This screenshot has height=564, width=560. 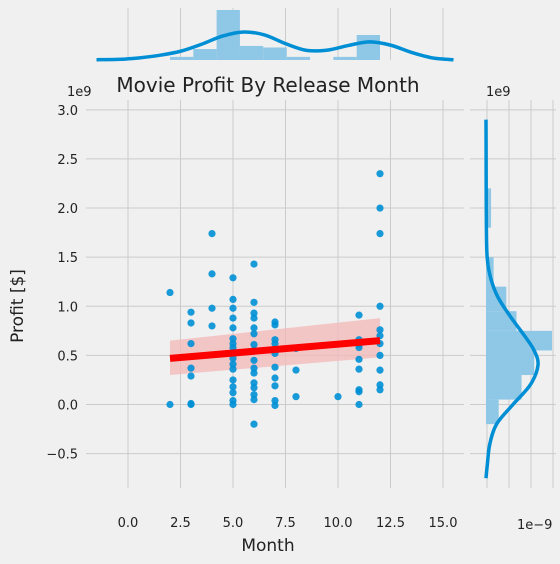 What do you see at coordinates (390, 523) in the screenshot?
I see `x-tick-label: 12.5` at bounding box center [390, 523].